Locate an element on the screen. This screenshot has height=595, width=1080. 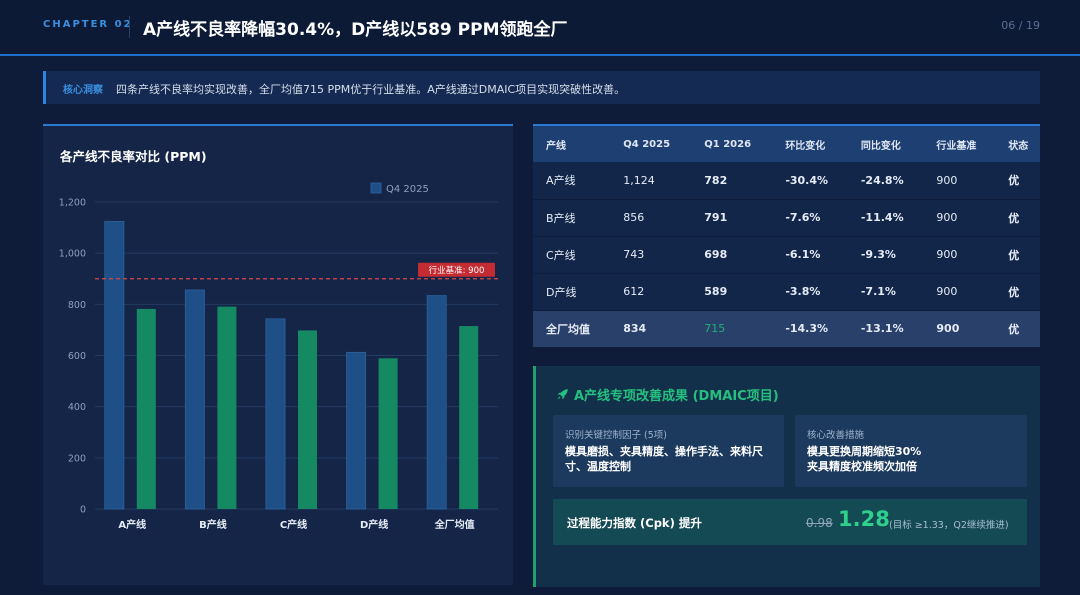
column-header: 同比变化 is located at coordinates (885, 144).